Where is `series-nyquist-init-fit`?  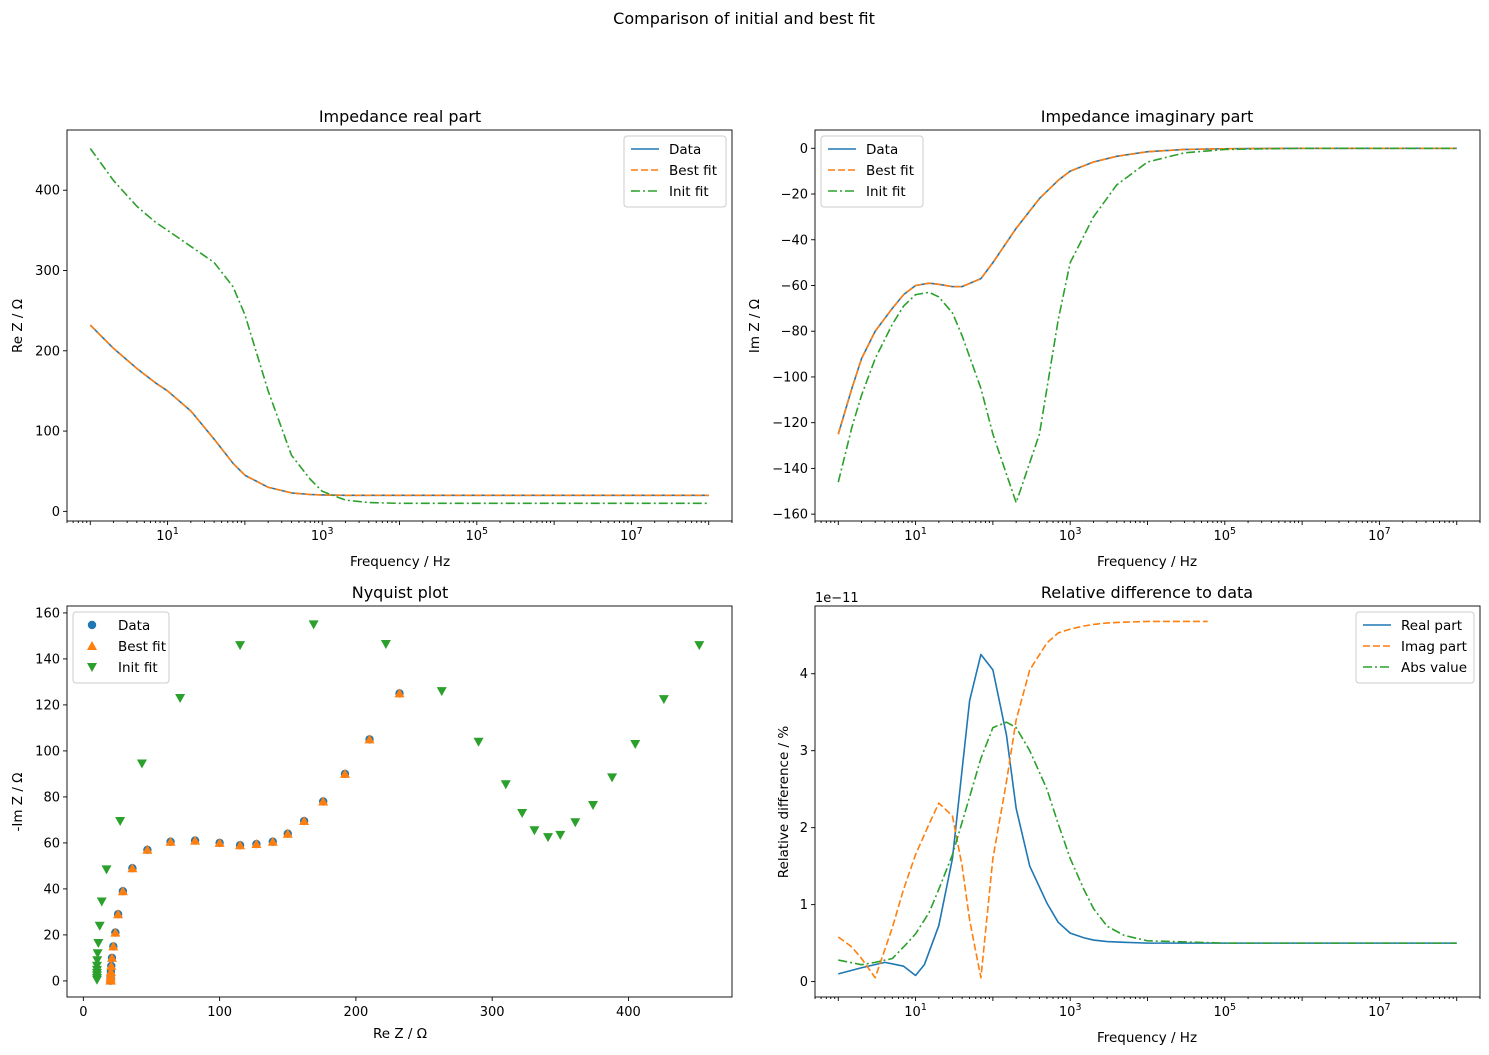 series-nyquist-init-fit is located at coordinates (398, 802).